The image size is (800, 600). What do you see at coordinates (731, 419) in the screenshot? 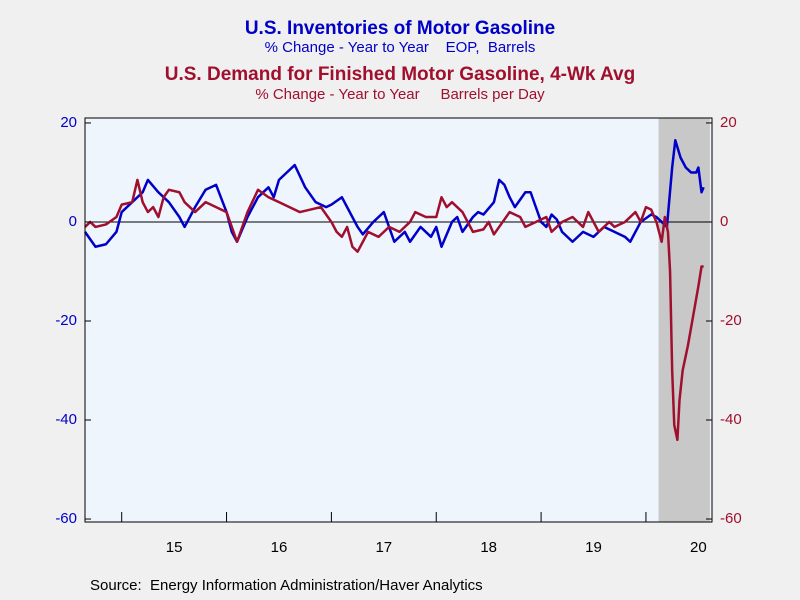
I see `y2-tick-label: -40` at bounding box center [731, 419].